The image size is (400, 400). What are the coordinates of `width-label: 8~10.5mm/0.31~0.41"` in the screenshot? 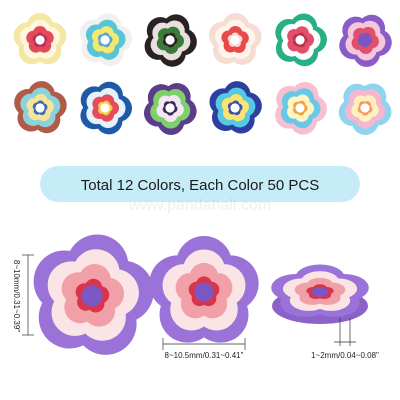 It's located at (204, 355).